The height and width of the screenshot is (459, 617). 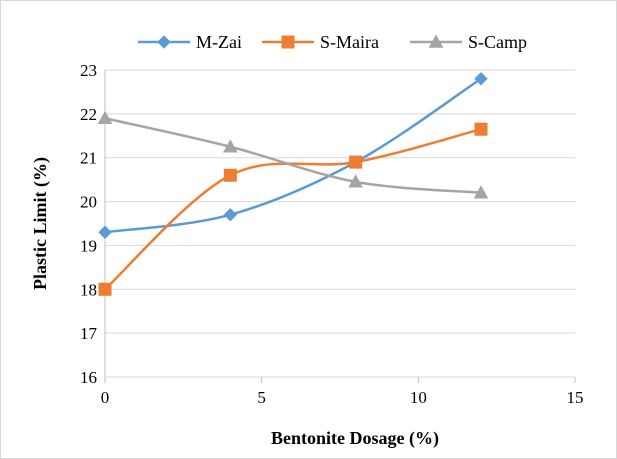 What do you see at coordinates (575, 397) in the screenshot?
I see `x-tick-label: 15` at bounding box center [575, 397].